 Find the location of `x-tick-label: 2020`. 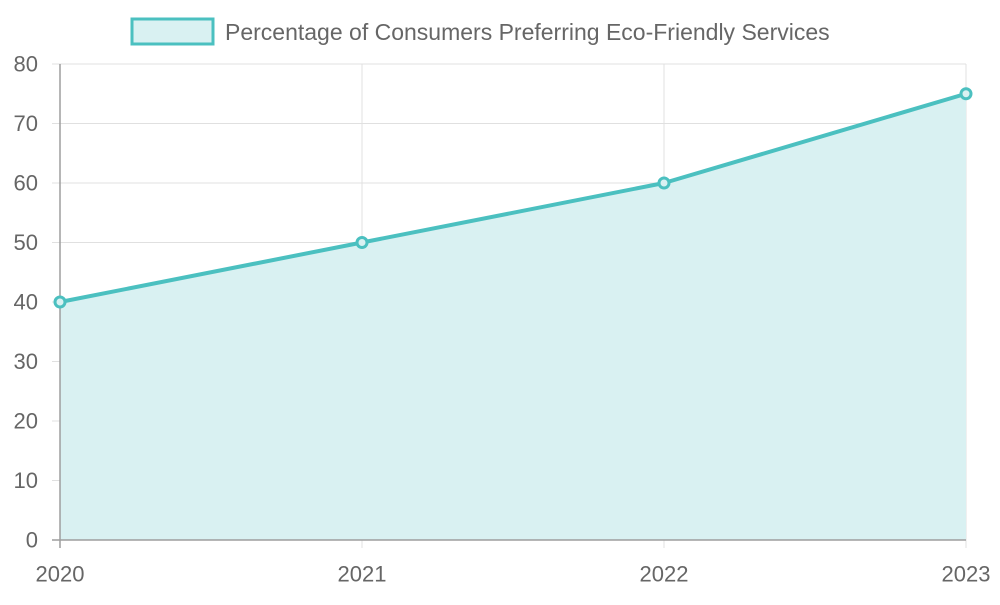

x-tick-label: 2020 is located at coordinates (60, 574).